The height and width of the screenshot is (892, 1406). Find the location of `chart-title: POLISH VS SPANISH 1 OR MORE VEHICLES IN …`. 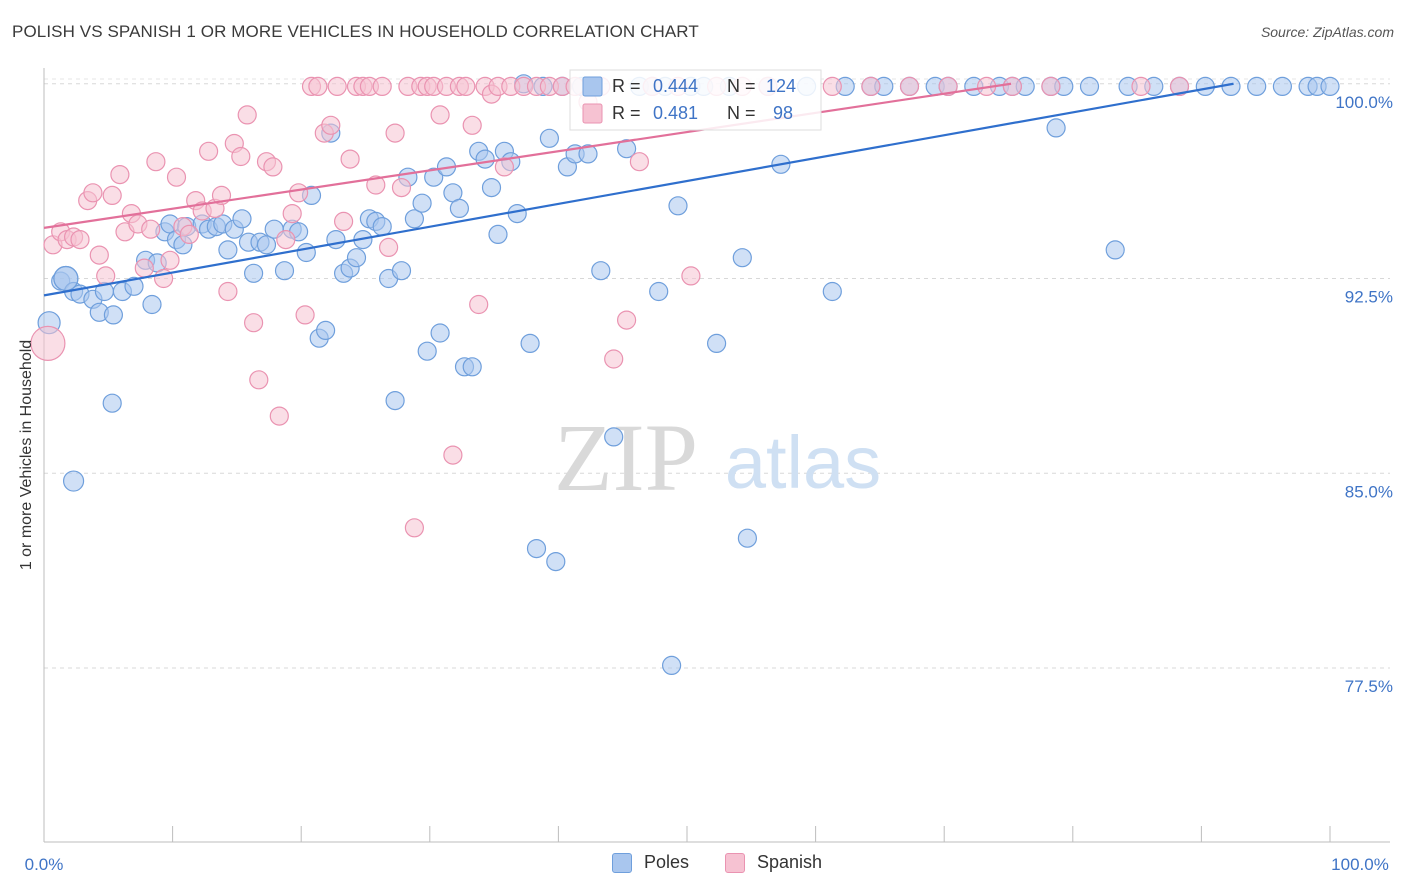

chart-title: POLISH VS SPANISH 1 OR MORE VEHICLES IN … is located at coordinates (355, 31).